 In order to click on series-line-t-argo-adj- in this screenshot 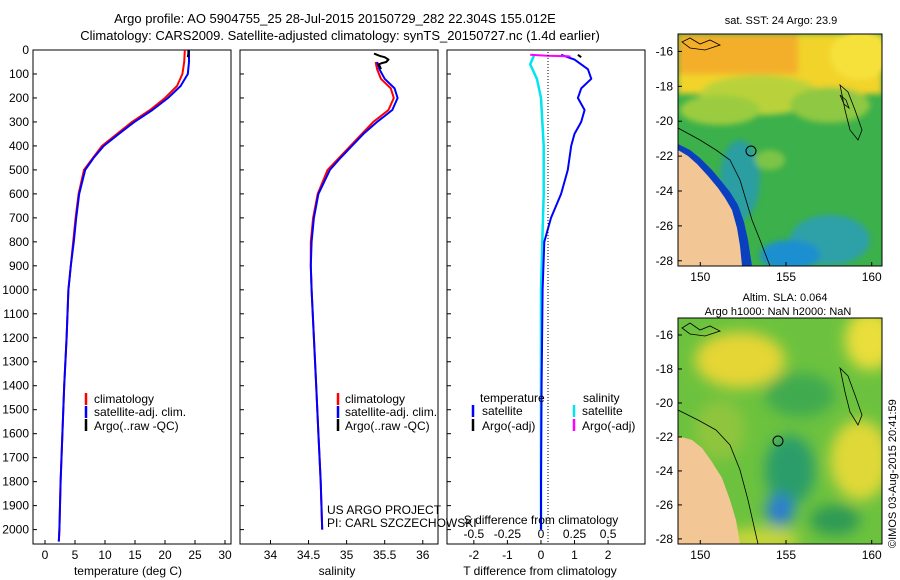, I will do `click(579, 56)`.